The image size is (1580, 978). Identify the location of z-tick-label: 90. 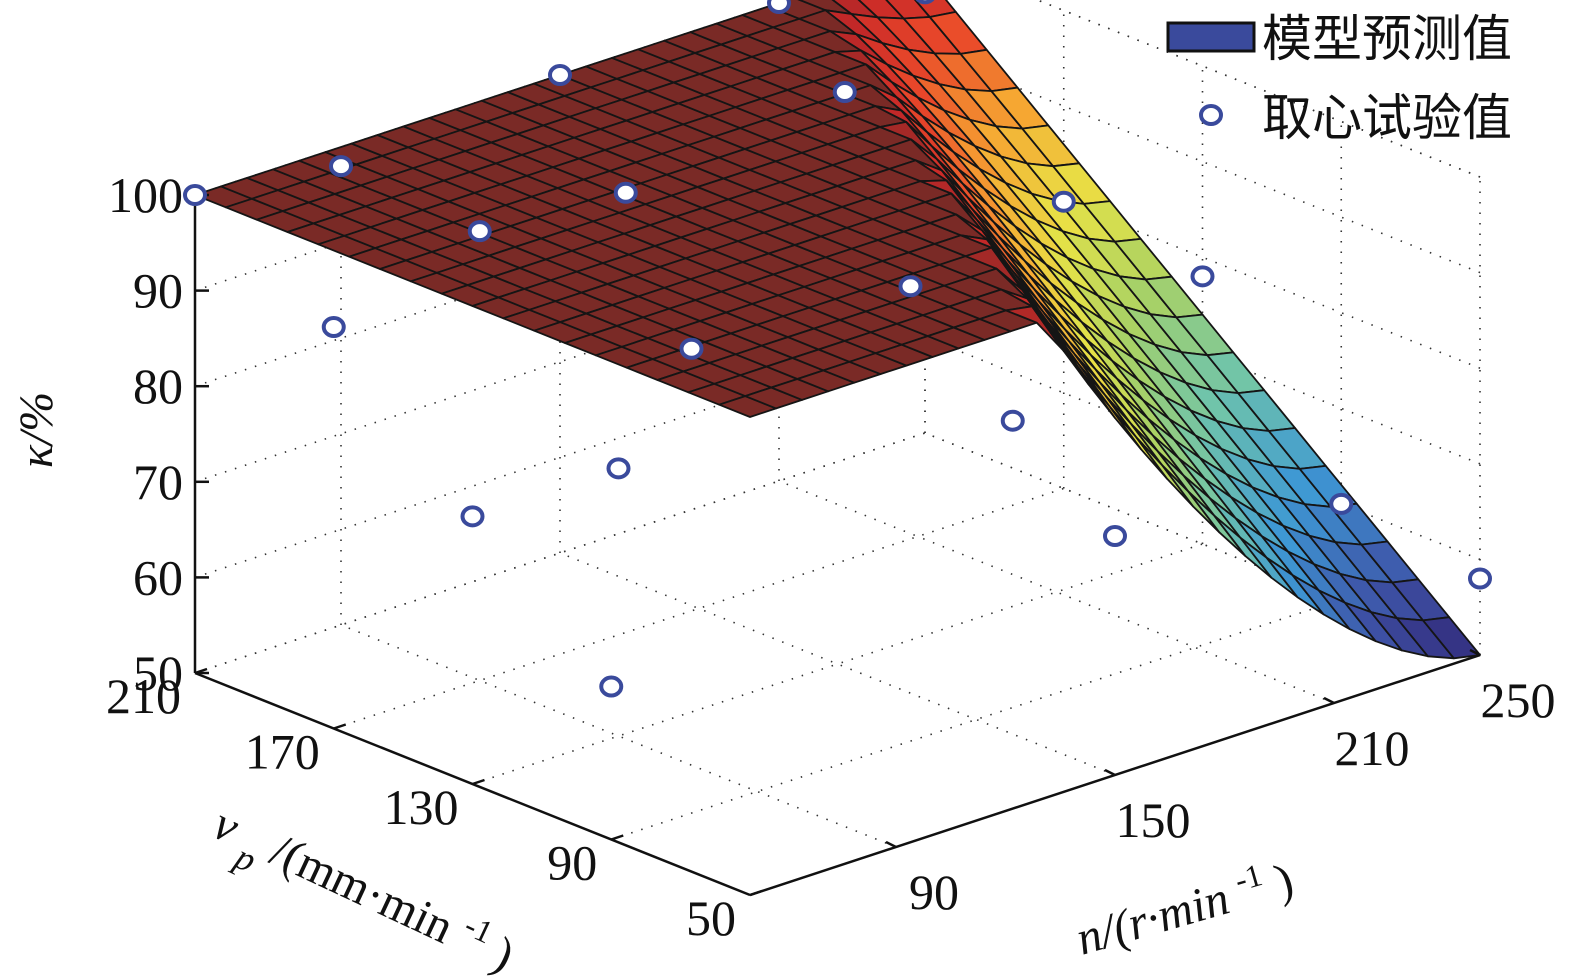
(158, 291).